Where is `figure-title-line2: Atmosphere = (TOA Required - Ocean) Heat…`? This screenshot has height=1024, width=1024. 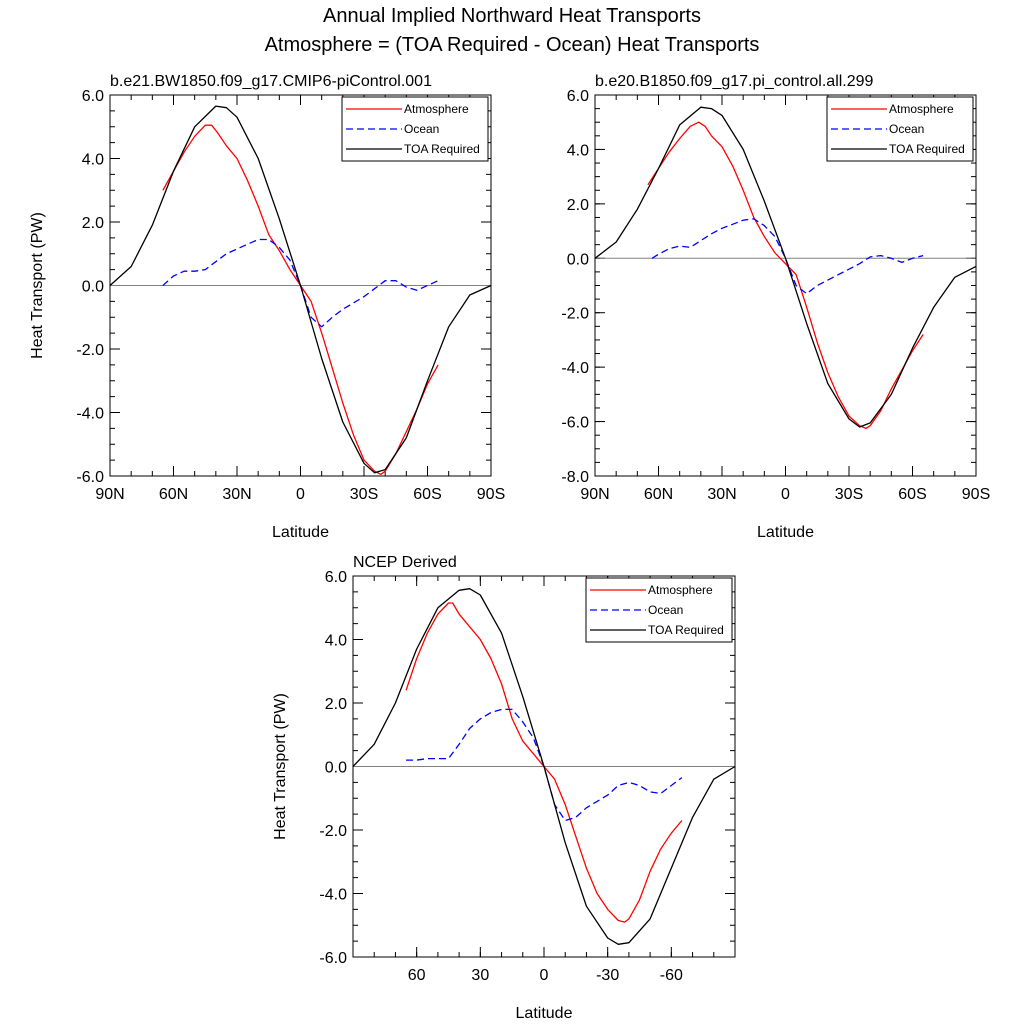
figure-title-line2: Atmosphere = (TOA Required - Ocean) Heat… is located at coordinates (512, 45).